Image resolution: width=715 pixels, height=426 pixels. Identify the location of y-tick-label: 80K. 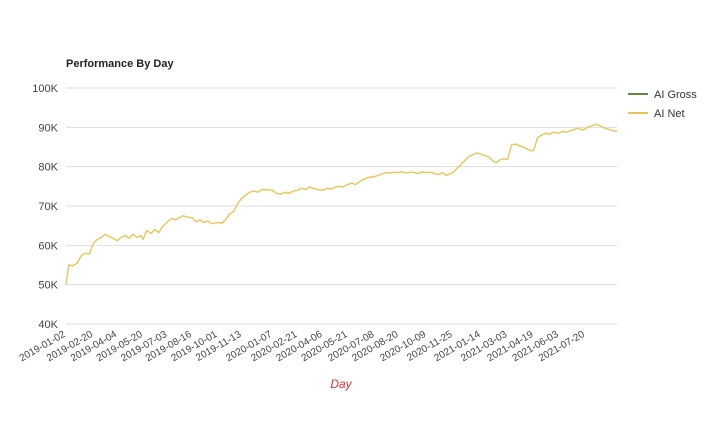
(48, 168).